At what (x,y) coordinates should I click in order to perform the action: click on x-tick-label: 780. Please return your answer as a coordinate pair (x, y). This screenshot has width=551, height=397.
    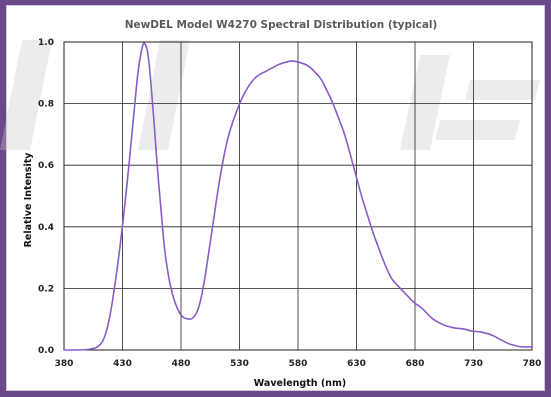
    Looking at the image, I should click on (532, 364).